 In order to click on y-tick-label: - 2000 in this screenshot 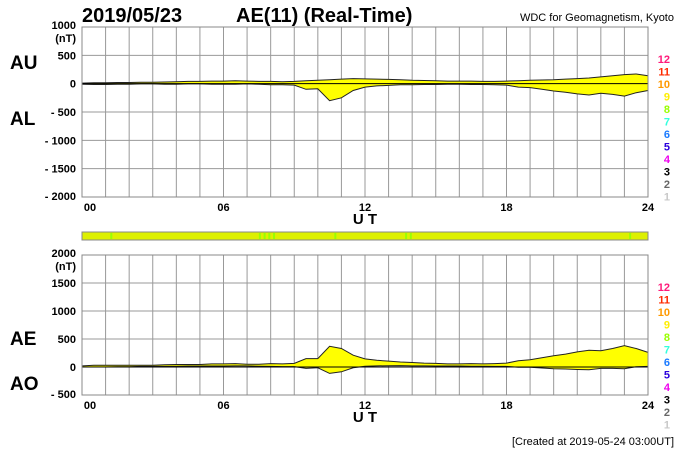, I will do `click(60, 197)`.